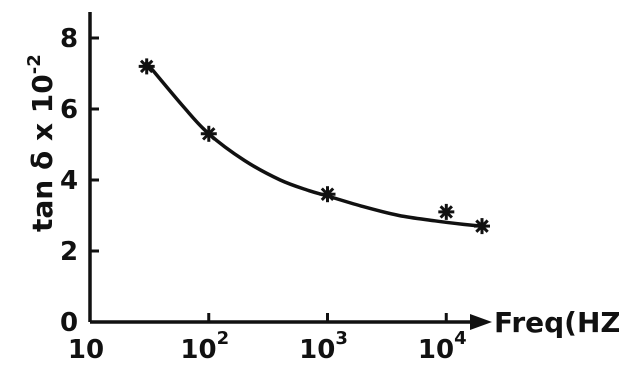 The width and height of the screenshot is (619, 367). Describe the element at coordinates (442, 346) in the screenshot. I see `x-tick-label-3: 10⁴` at that location.